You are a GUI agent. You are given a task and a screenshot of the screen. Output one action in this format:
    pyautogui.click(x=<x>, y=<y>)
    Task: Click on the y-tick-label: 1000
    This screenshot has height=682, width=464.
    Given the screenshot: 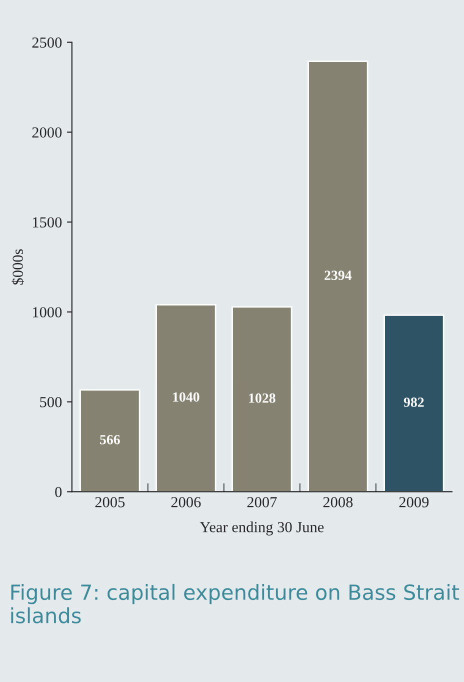 What is the action you would take?
    pyautogui.click(x=47, y=312)
    